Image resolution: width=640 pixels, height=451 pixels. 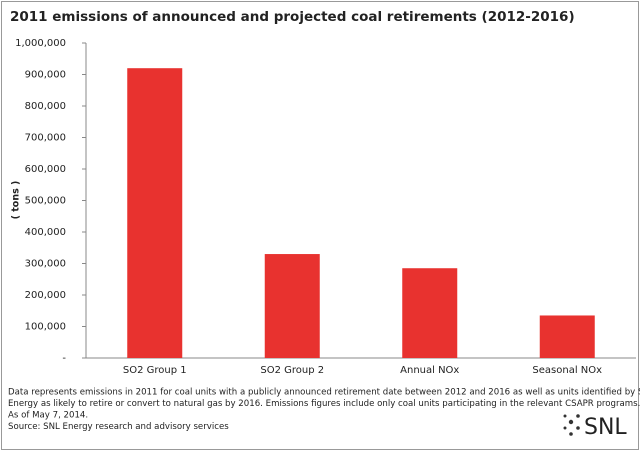 I want to click on y-tick-label: 100,000, so click(x=45, y=327).